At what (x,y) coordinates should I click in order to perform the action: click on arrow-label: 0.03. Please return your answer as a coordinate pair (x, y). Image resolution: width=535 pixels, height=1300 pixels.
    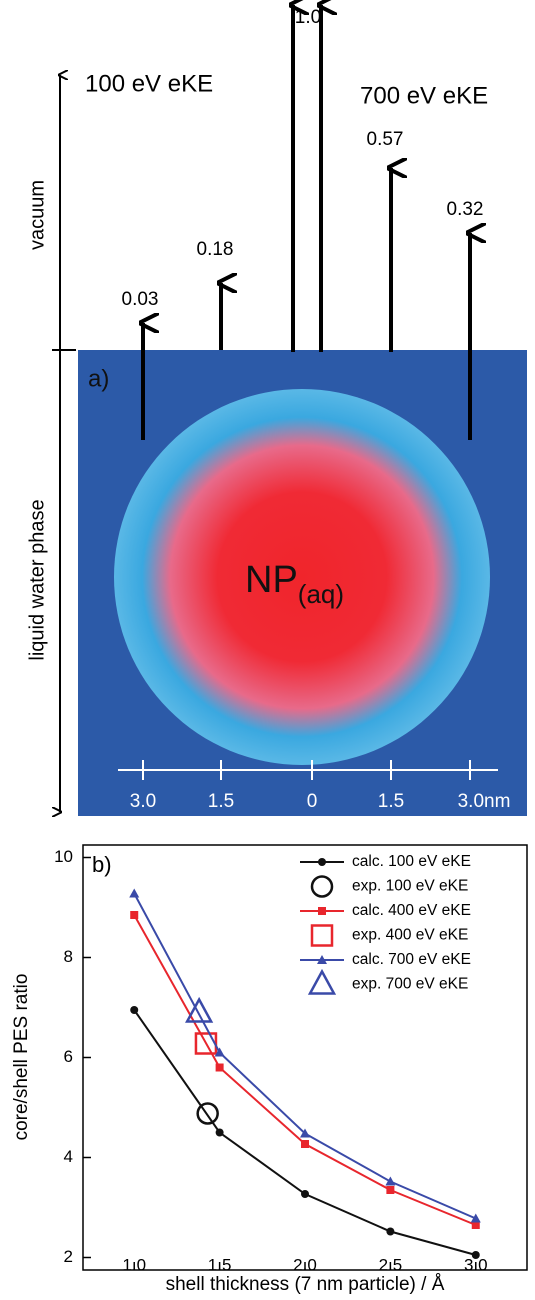
    Looking at the image, I should click on (140, 299).